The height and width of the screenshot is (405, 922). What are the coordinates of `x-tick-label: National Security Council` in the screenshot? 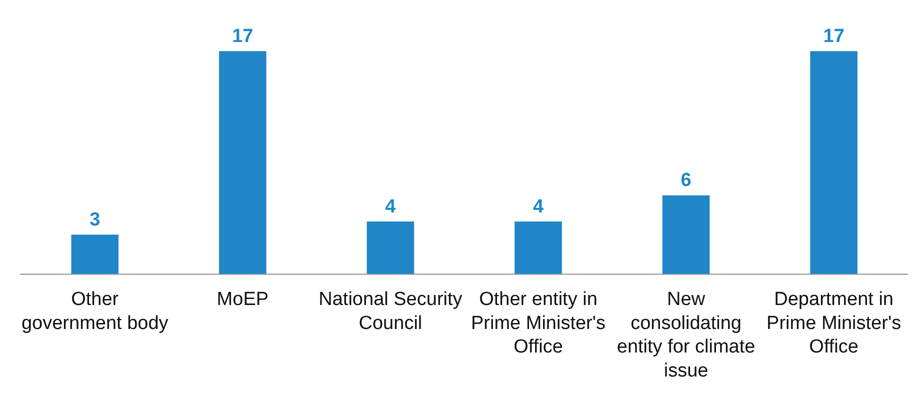 It's located at (390, 311).